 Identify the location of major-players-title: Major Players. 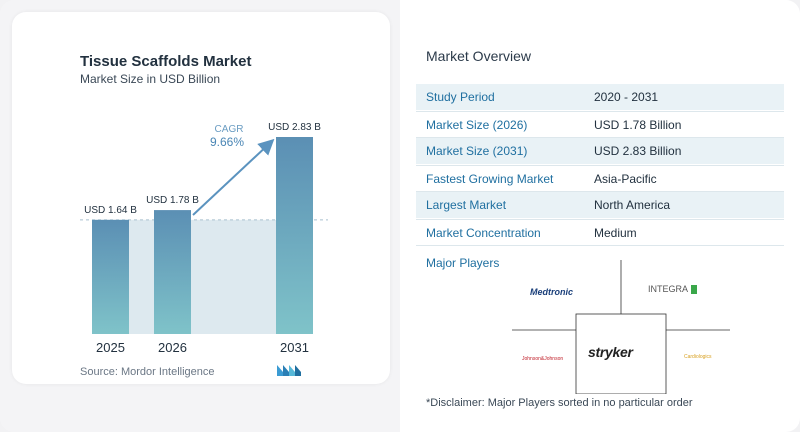
(463, 263).